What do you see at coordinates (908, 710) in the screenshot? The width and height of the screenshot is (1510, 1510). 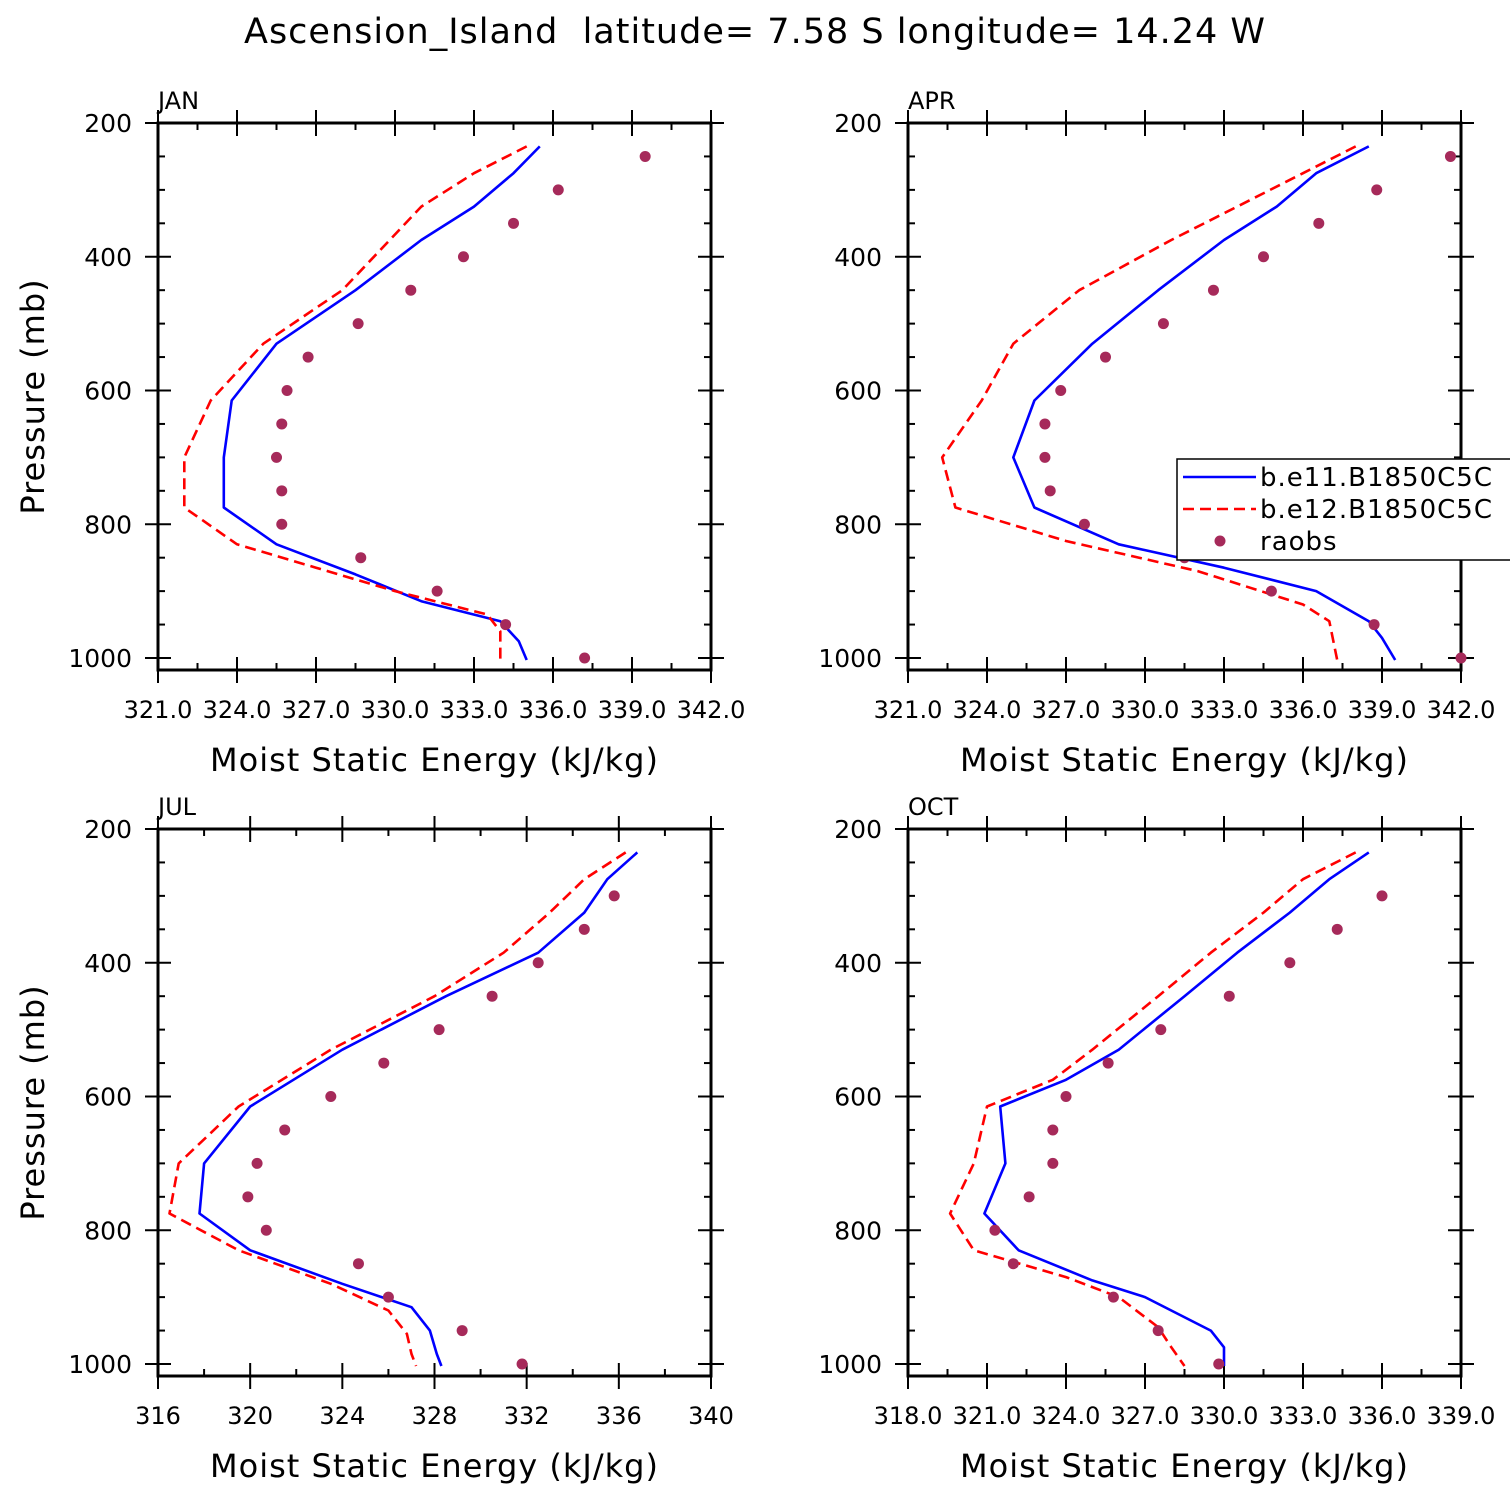 I see `x-tick-label: 321.0` at bounding box center [908, 710].